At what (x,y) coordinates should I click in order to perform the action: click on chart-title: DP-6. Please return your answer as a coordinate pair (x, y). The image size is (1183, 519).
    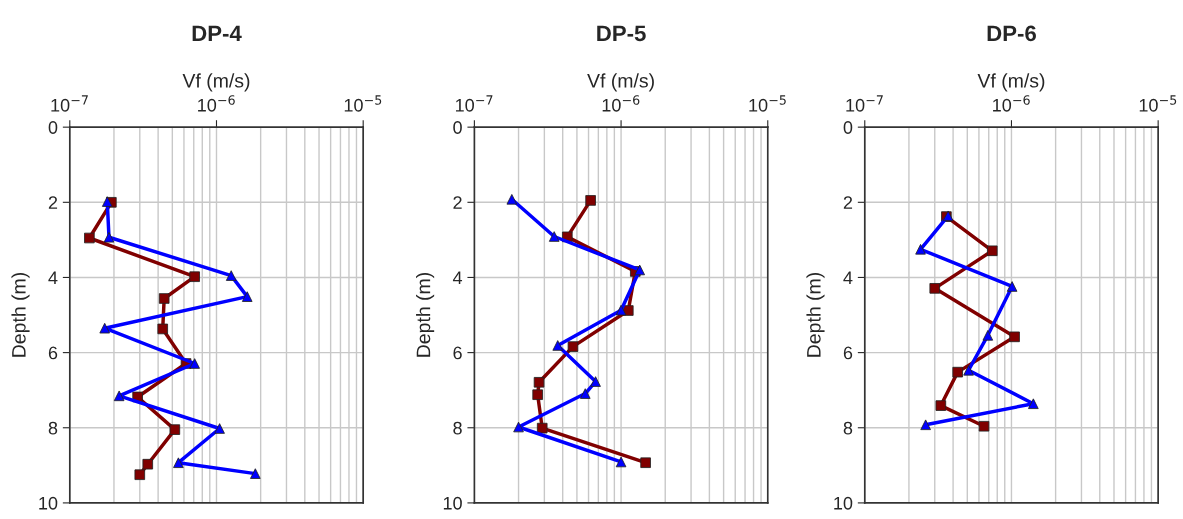
    Looking at the image, I should click on (1011, 33).